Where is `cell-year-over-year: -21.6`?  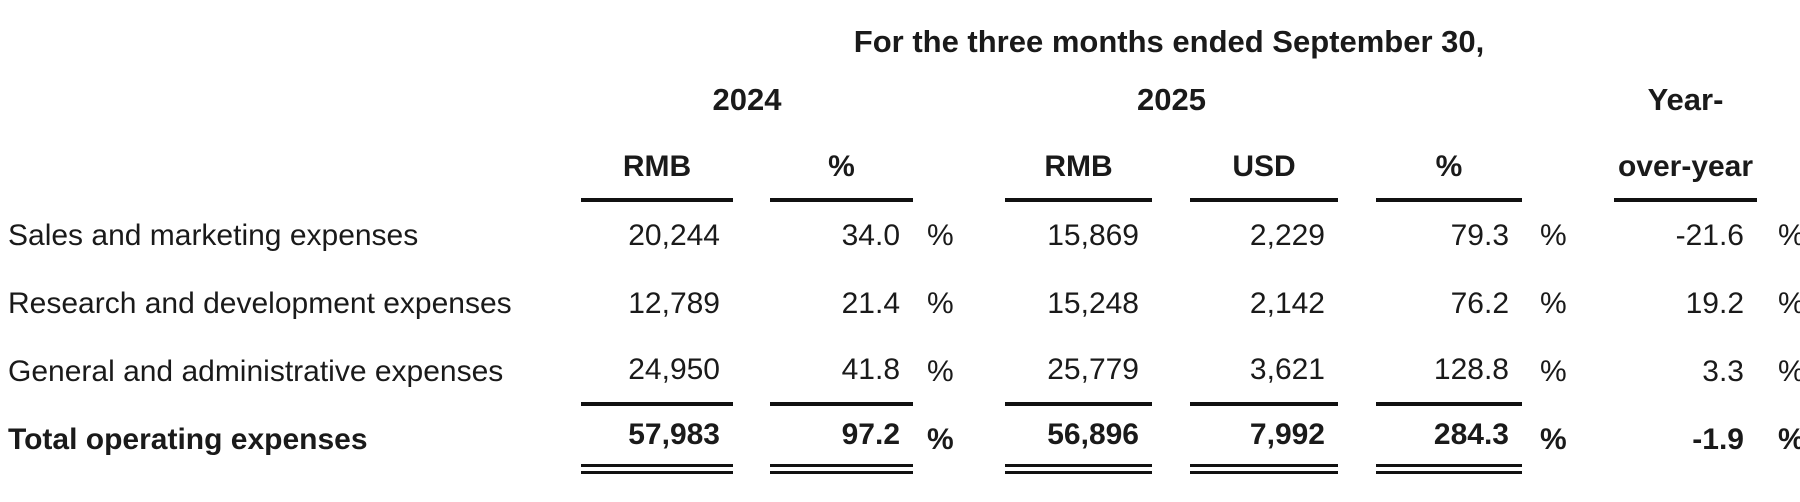
cell-year-over-year: -21.6 is located at coordinates (1709, 235).